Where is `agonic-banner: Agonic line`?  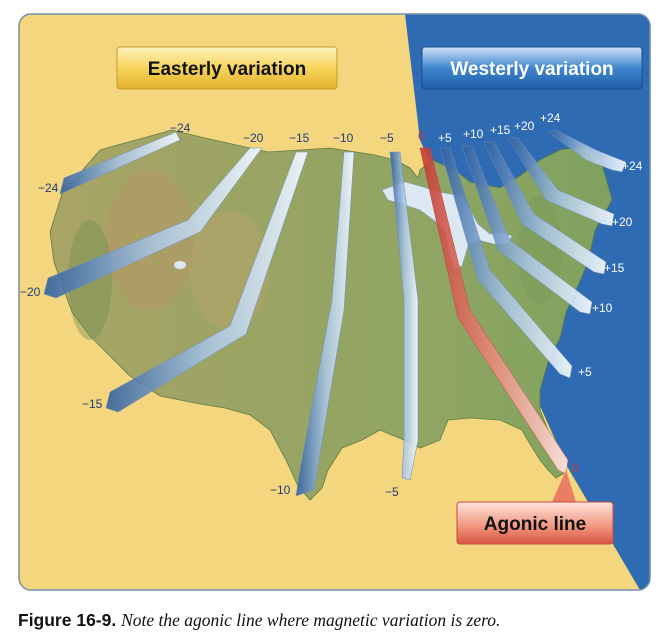
agonic-banner: Agonic line is located at coordinates (535, 507).